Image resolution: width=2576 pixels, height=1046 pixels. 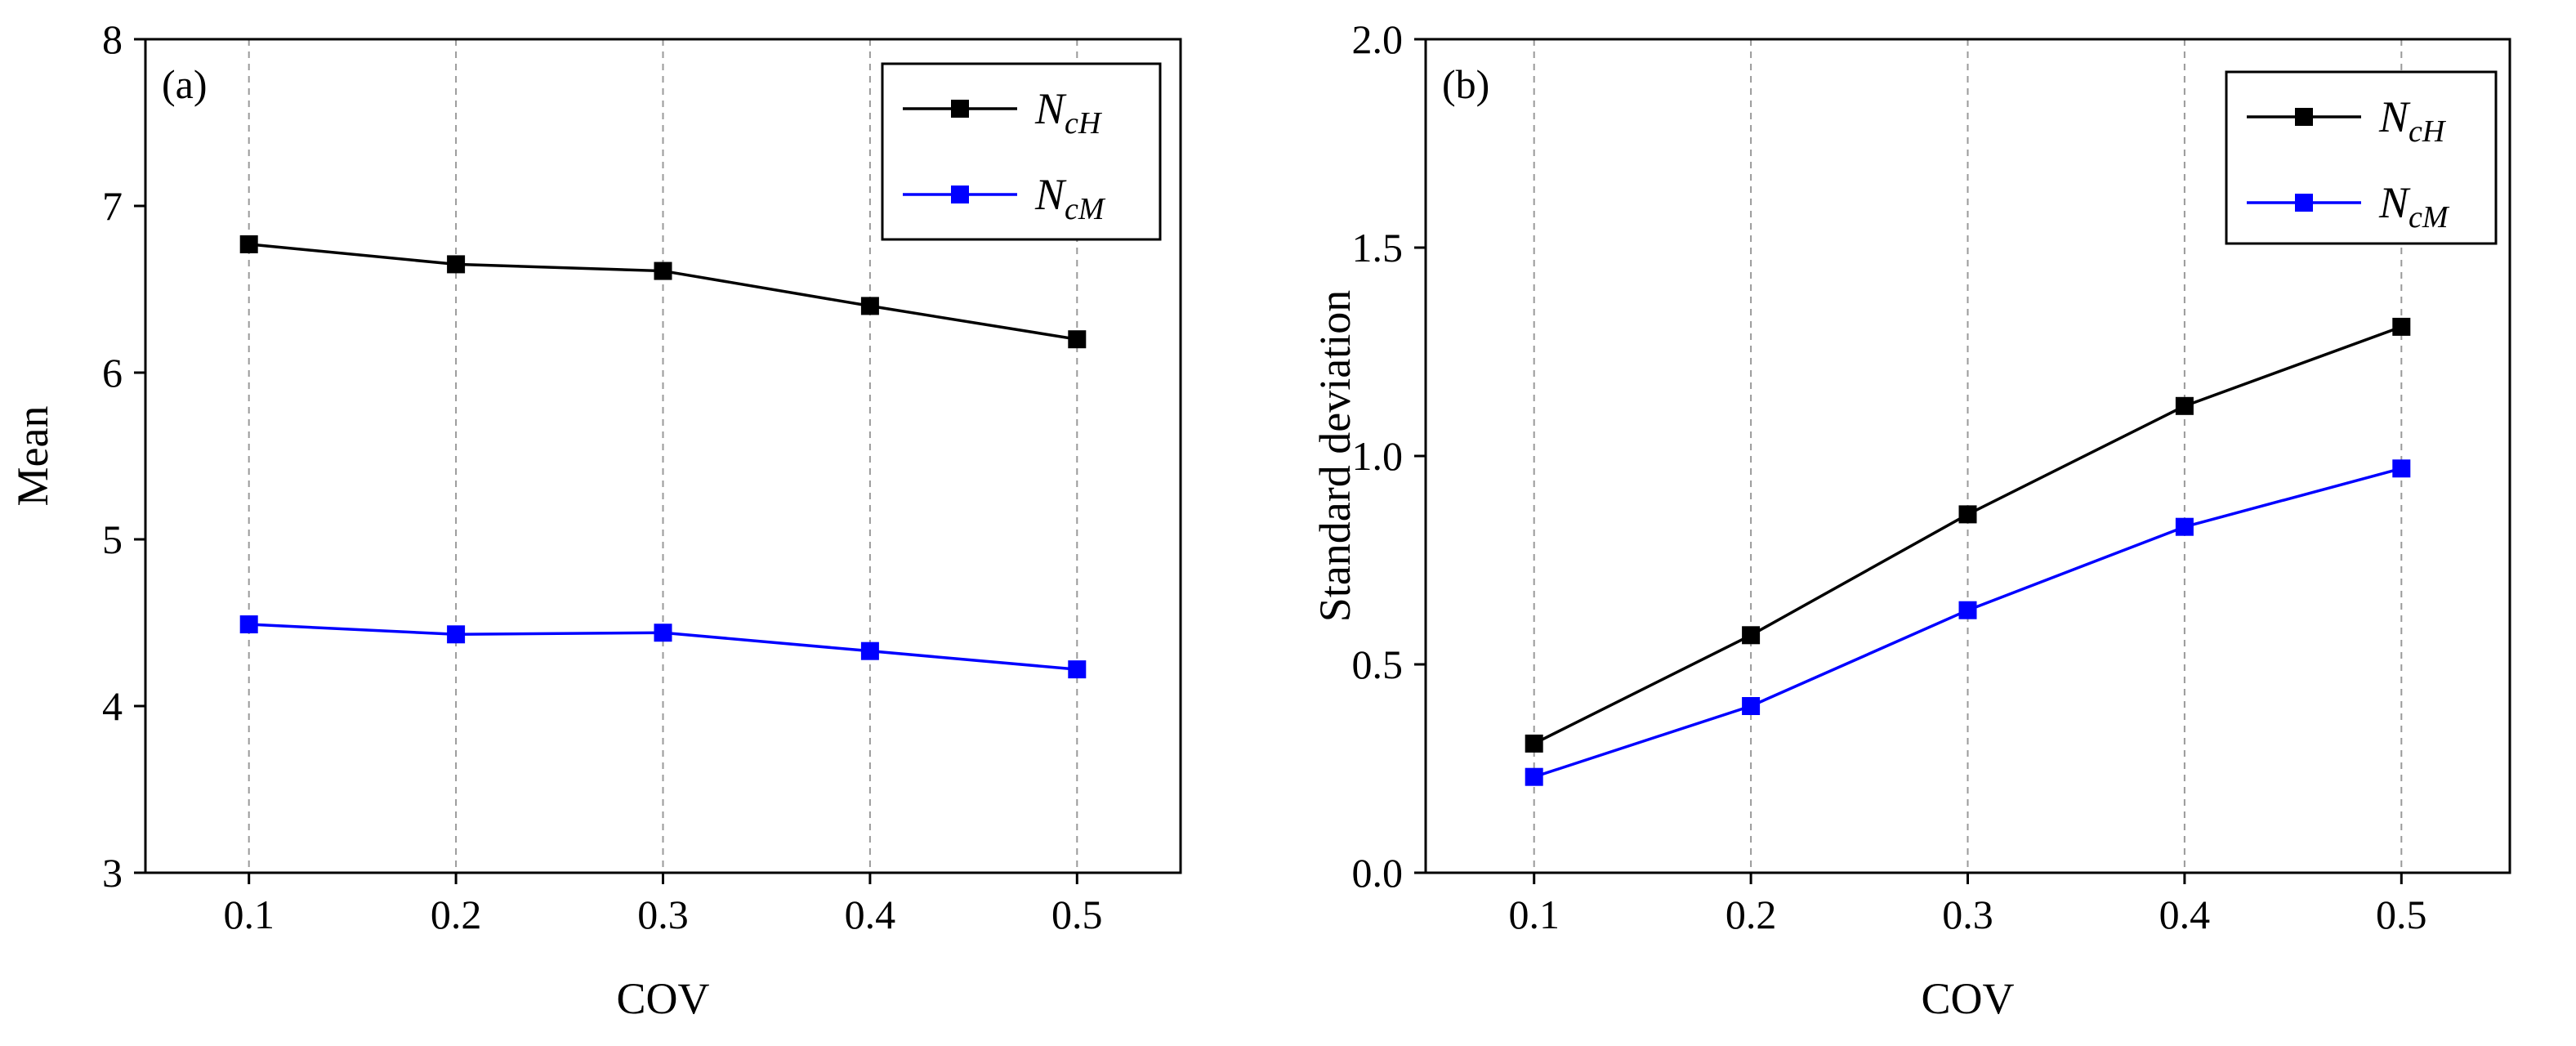 I want to click on panel-label-b: (b), so click(x=1466, y=84).